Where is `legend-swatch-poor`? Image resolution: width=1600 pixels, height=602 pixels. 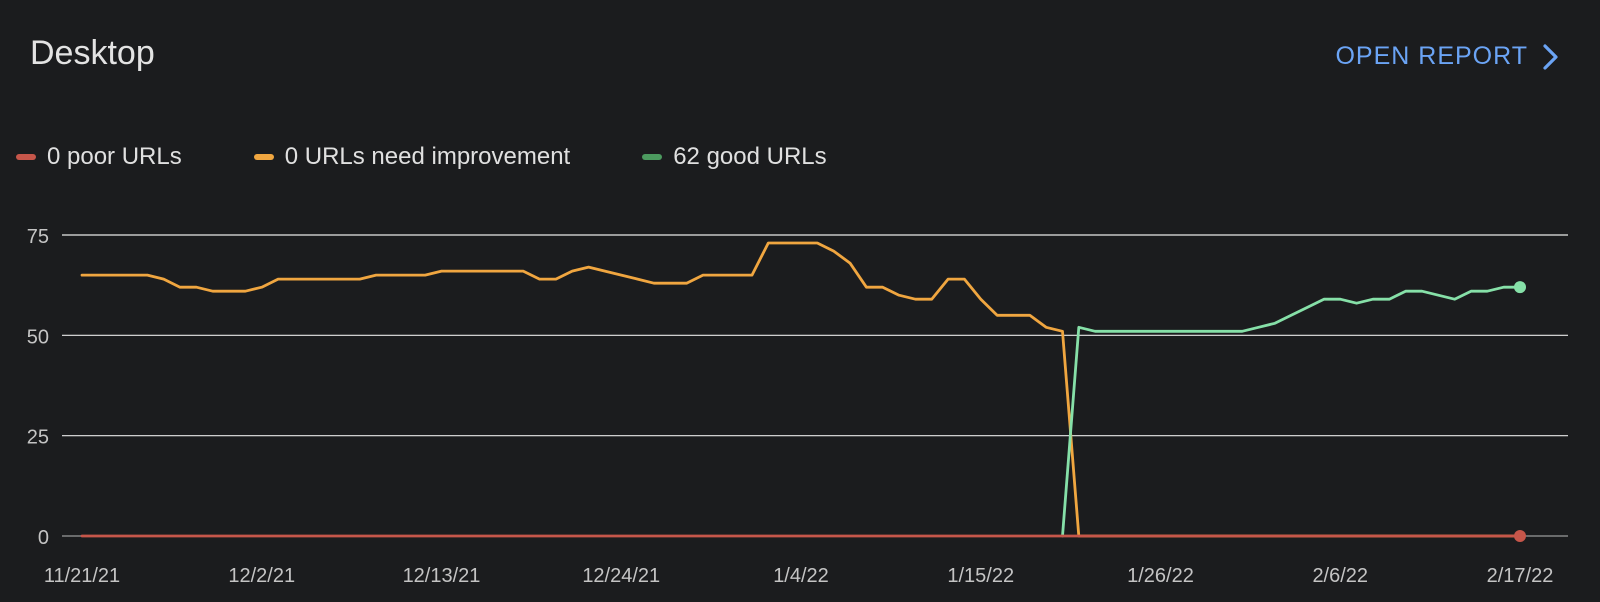
legend-swatch-poor is located at coordinates (26, 157).